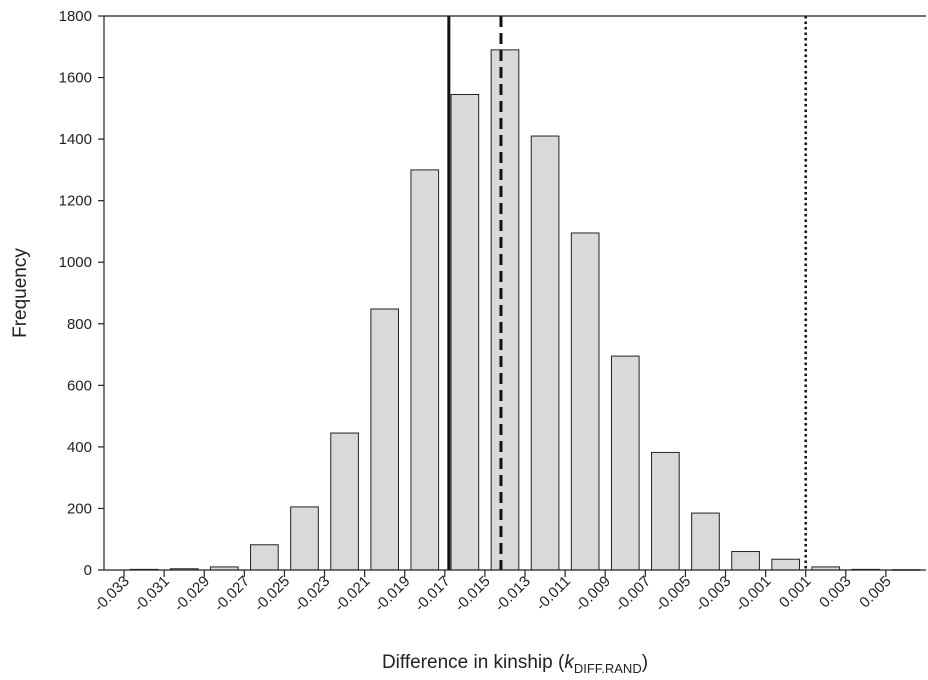  Describe the element at coordinates (795, 592) in the screenshot. I see `x-tick-label-17: 0.001` at that location.